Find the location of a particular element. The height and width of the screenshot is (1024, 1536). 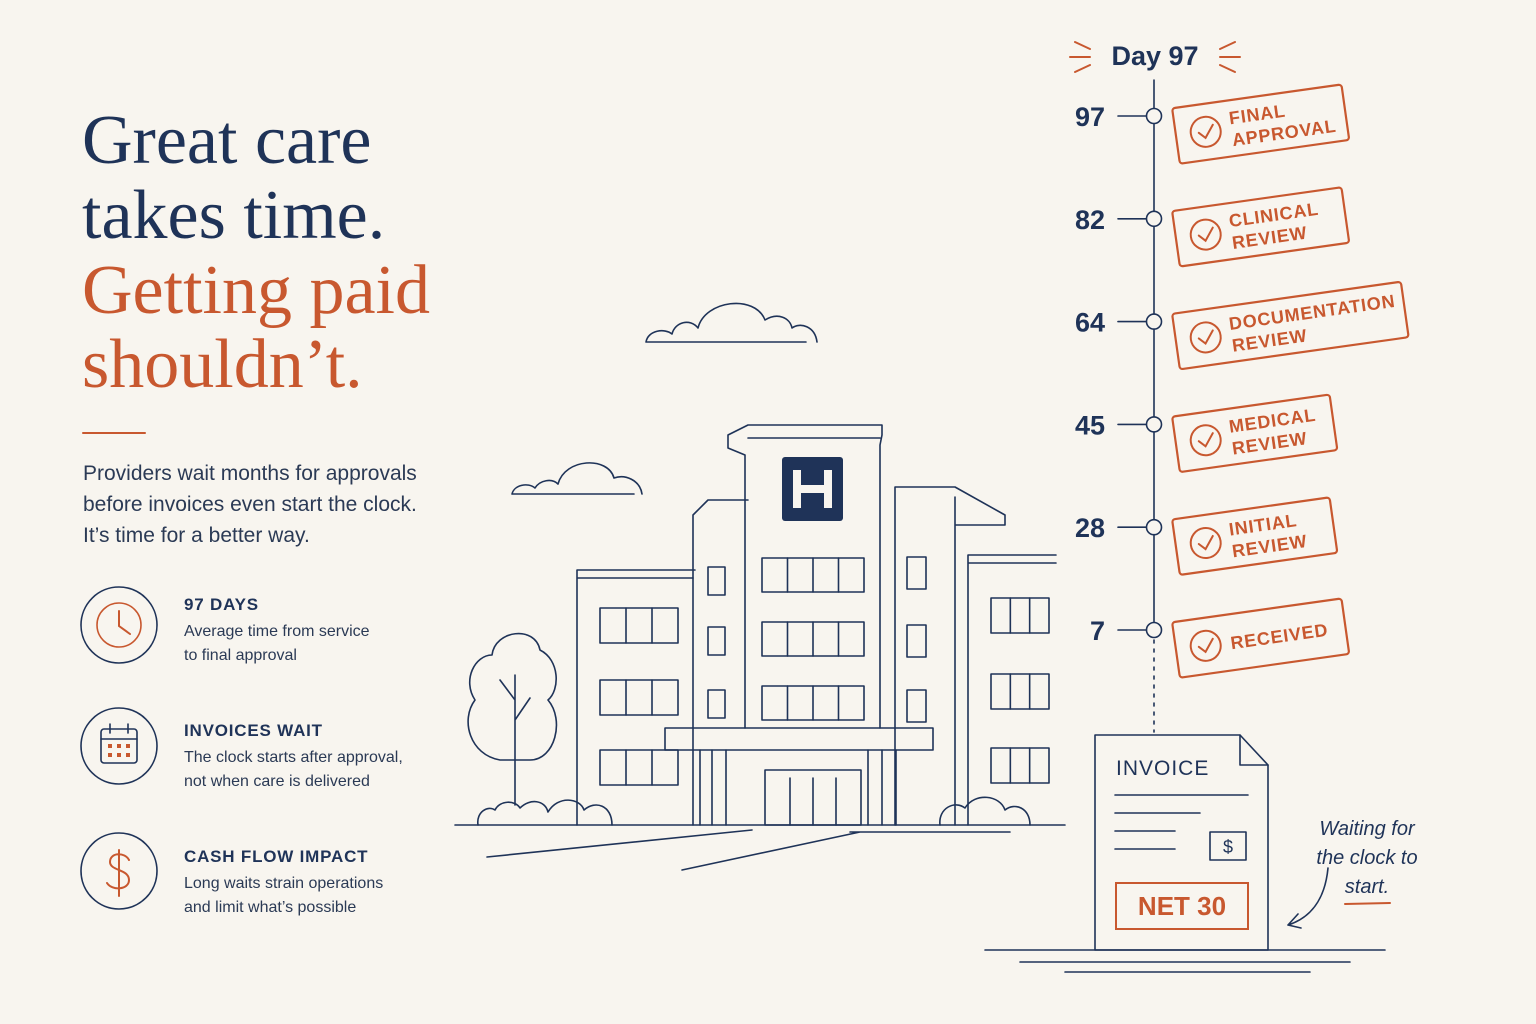

invoice-lines is located at coordinates (1181, 822).